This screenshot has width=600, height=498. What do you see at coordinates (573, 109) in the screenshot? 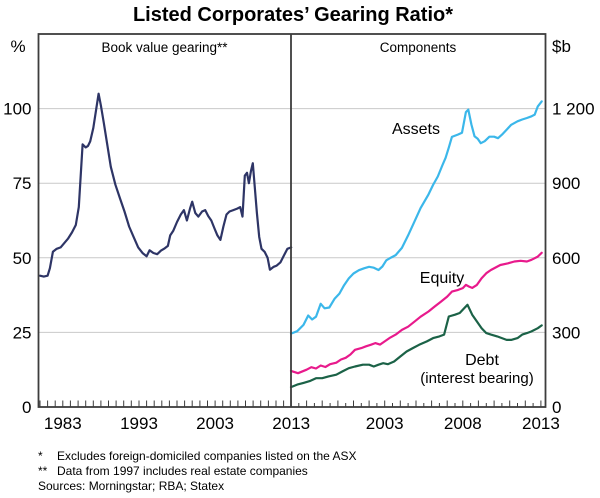
I see `y-tick-label: 1 200` at bounding box center [573, 109].